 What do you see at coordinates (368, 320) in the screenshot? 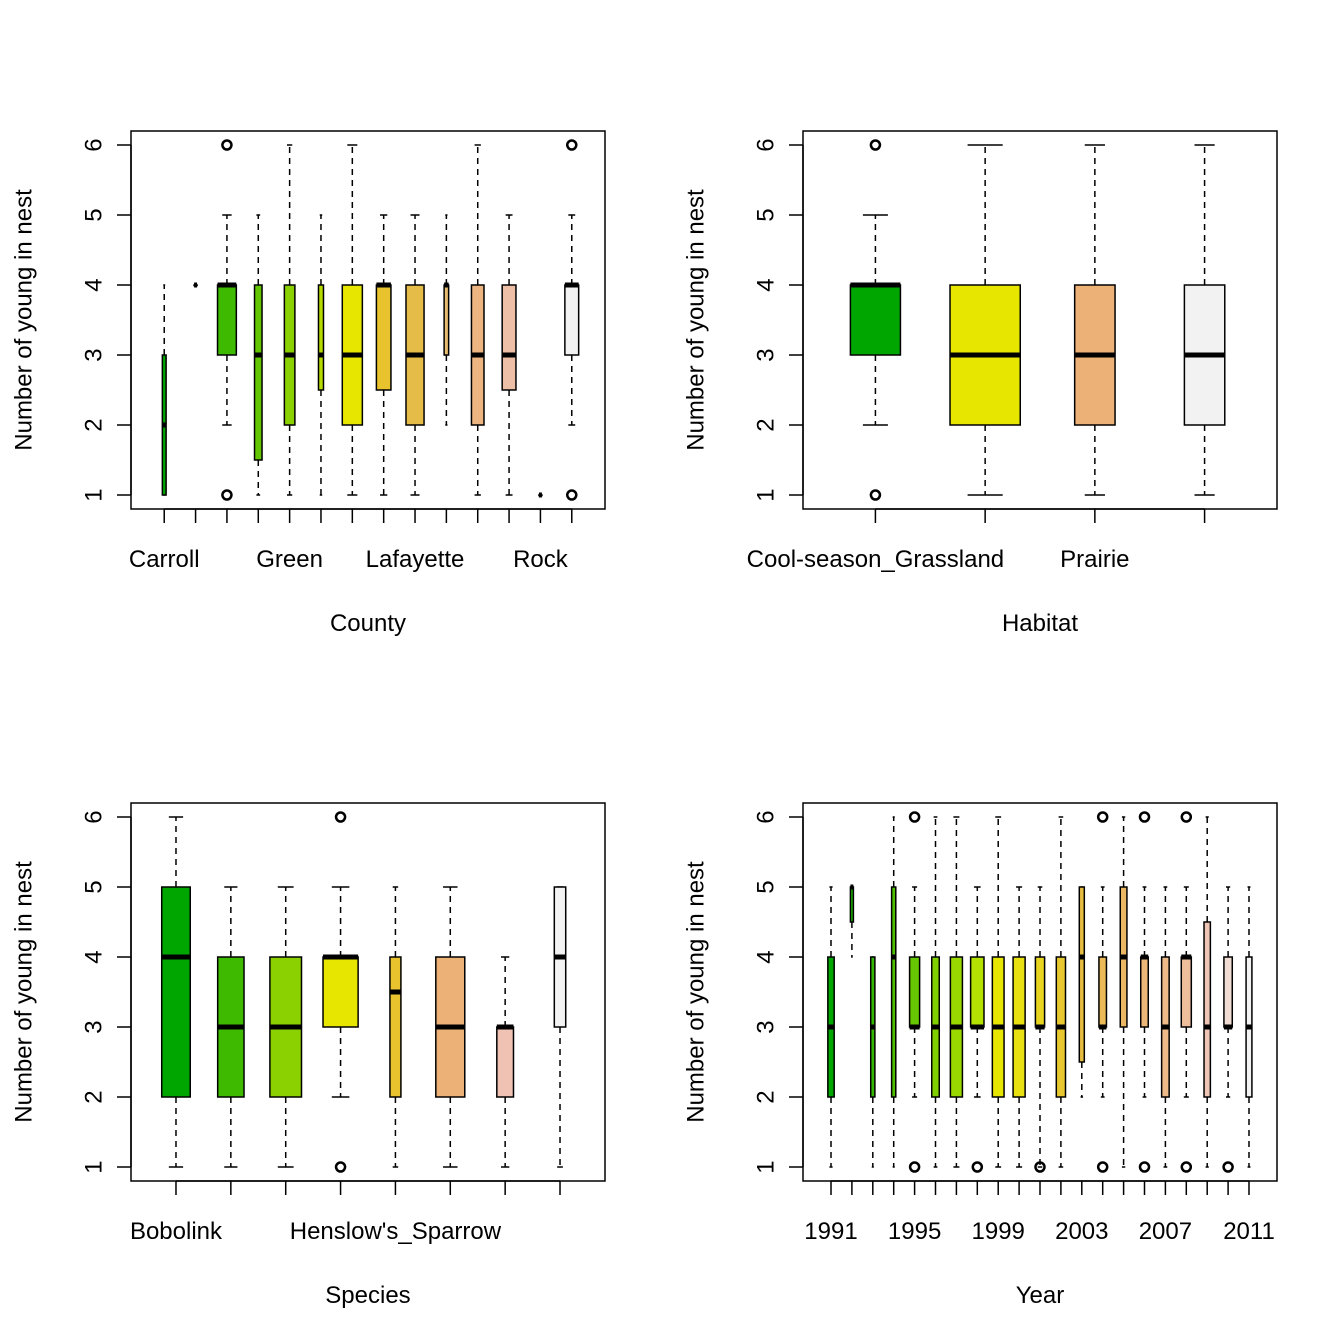
I see `plot-frame` at bounding box center [368, 320].